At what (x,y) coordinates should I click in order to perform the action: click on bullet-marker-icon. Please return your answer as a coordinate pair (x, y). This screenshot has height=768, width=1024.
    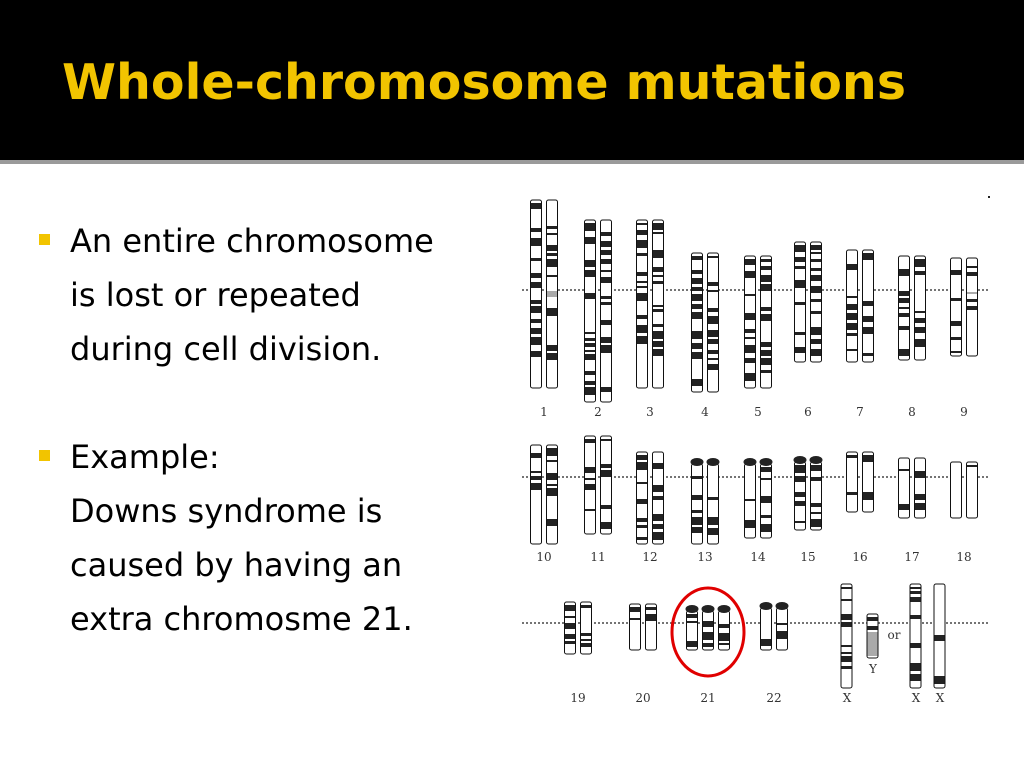
    Looking at the image, I should click on (44, 239).